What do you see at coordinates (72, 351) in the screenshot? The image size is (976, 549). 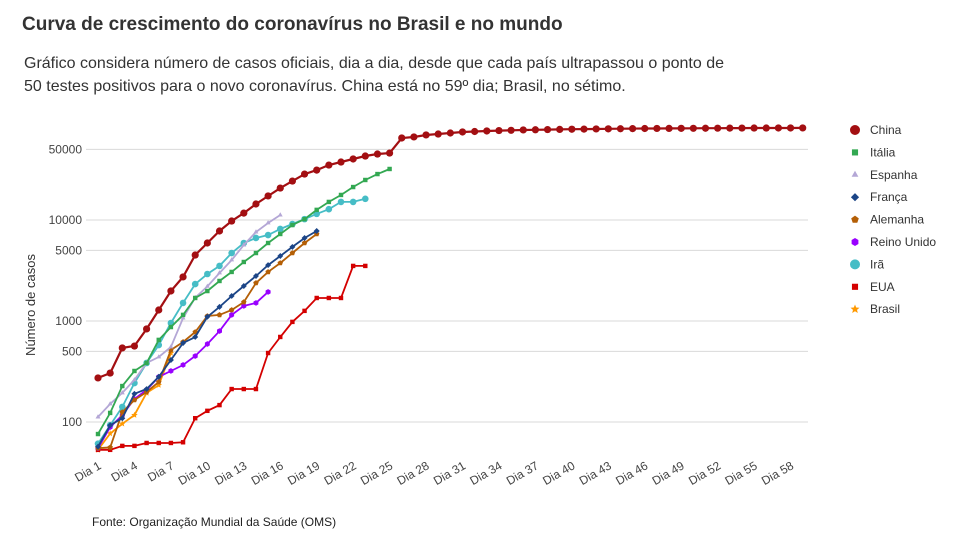 I see `y-tick-label: 500` at bounding box center [72, 351].